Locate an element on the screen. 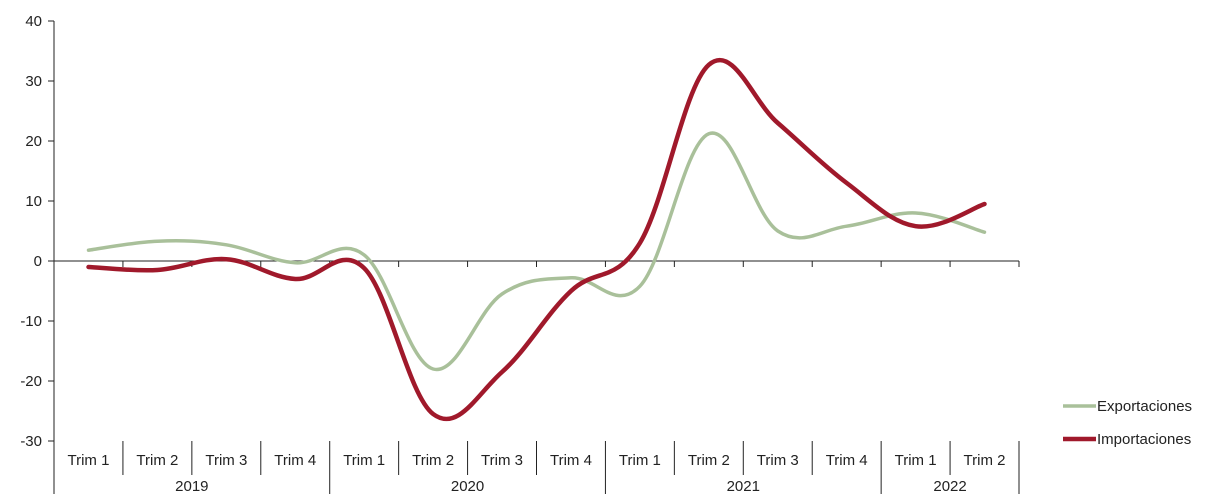  y-tick-label: 30 is located at coordinates (33, 81).